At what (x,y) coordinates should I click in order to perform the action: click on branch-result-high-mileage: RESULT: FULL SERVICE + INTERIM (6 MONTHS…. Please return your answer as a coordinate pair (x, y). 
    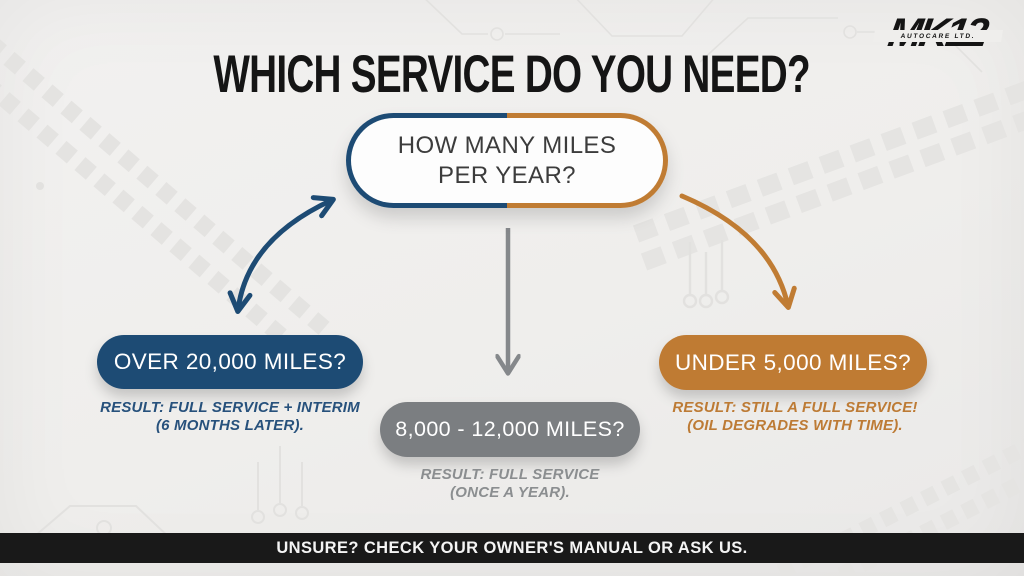
    Looking at the image, I should click on (230, 416).